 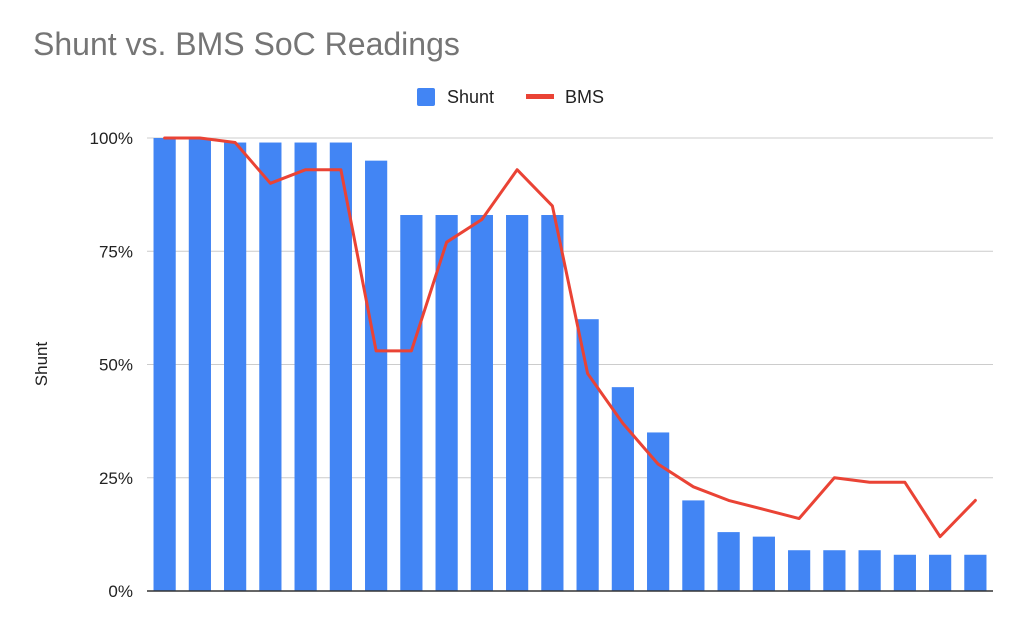 I want to click on chart-title: Shunt vs. BMS SoC Readings, so click(x=246, y=44).